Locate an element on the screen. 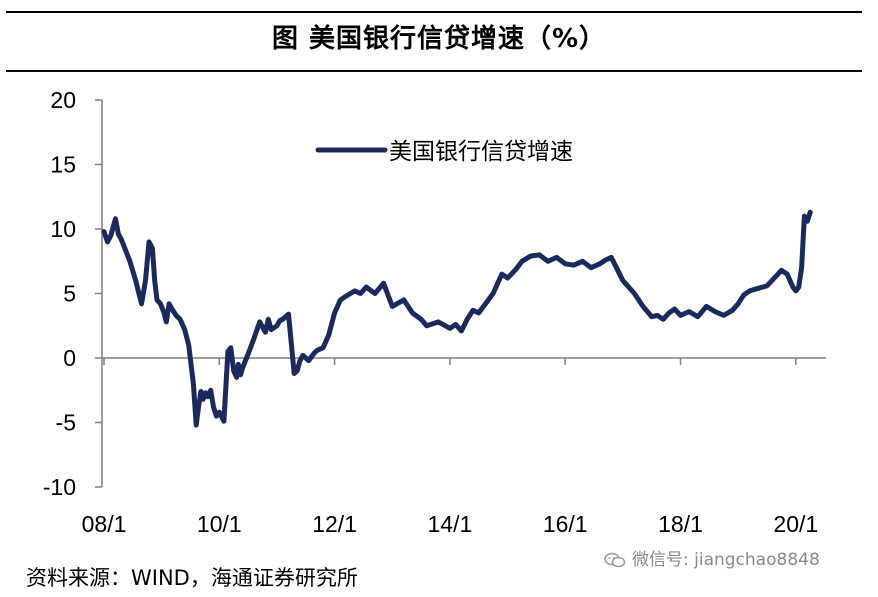  y-tick-label: 20 is located at coordinates (63, 100).